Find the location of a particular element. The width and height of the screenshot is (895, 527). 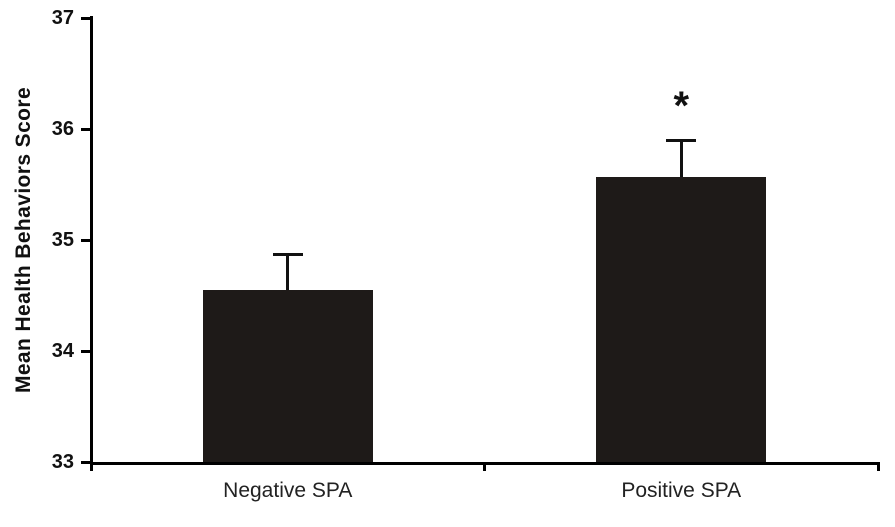

error-bar-cap-positive-spa is located at coordinates (681, 140).